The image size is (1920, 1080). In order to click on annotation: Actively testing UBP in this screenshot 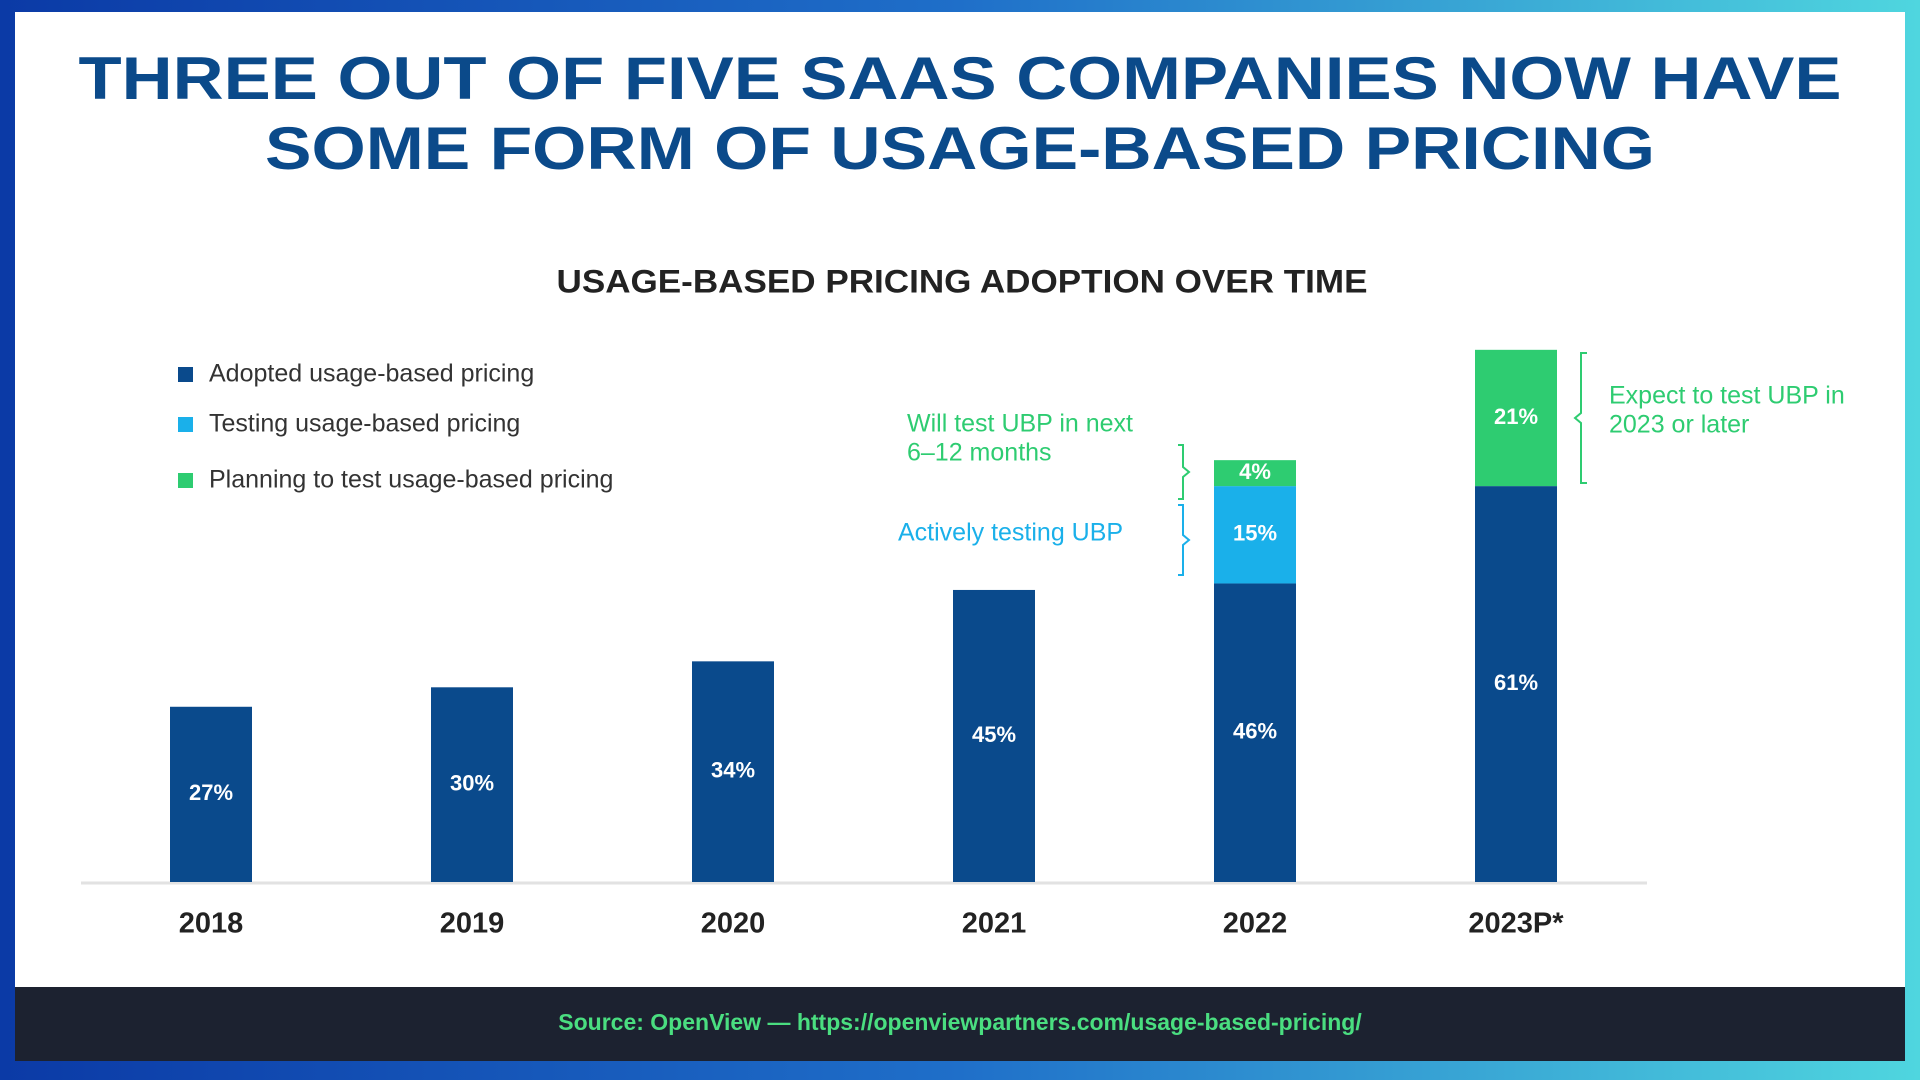, I will do `click(1010, 533)`.